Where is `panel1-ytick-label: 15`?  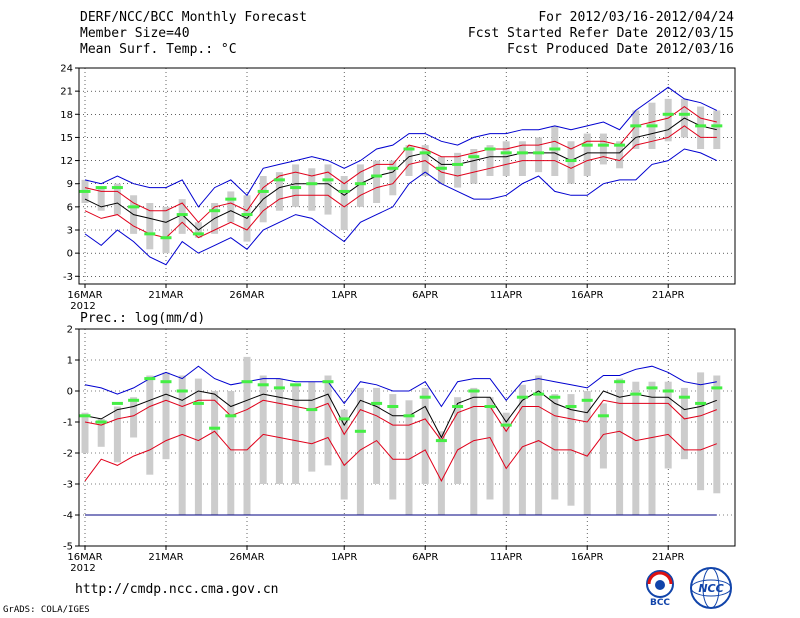 panel1-ytick-label: 15 is located at coordinates (66, 138).